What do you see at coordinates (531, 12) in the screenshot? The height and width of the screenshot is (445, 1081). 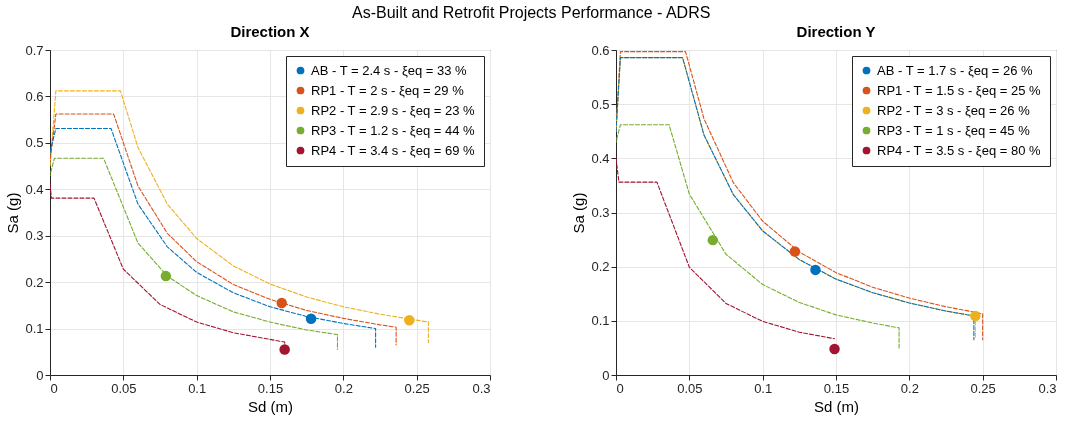 I see `text: As-Built and Retrofit Projects Performance - ADRS` at bounding box center [531, 12].